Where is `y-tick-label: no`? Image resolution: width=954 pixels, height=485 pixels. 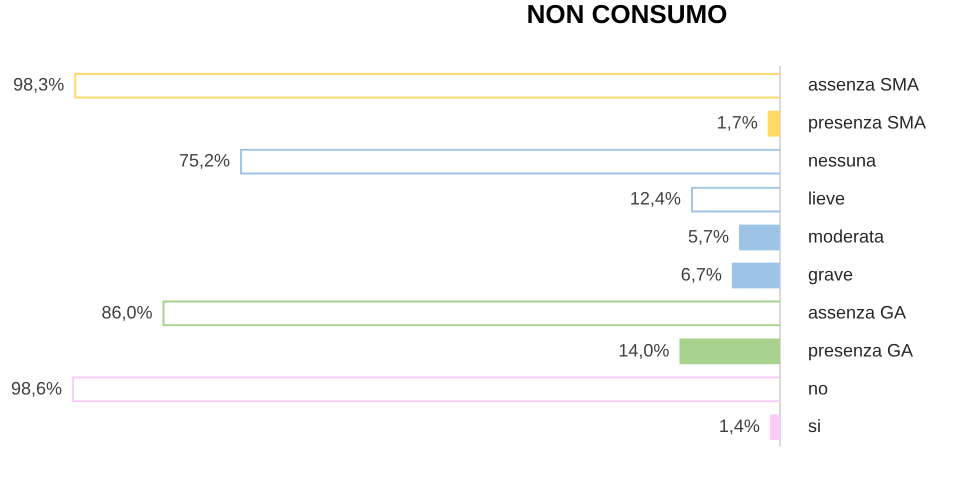 y-tick-label: no is located at coordinates (818, 388).